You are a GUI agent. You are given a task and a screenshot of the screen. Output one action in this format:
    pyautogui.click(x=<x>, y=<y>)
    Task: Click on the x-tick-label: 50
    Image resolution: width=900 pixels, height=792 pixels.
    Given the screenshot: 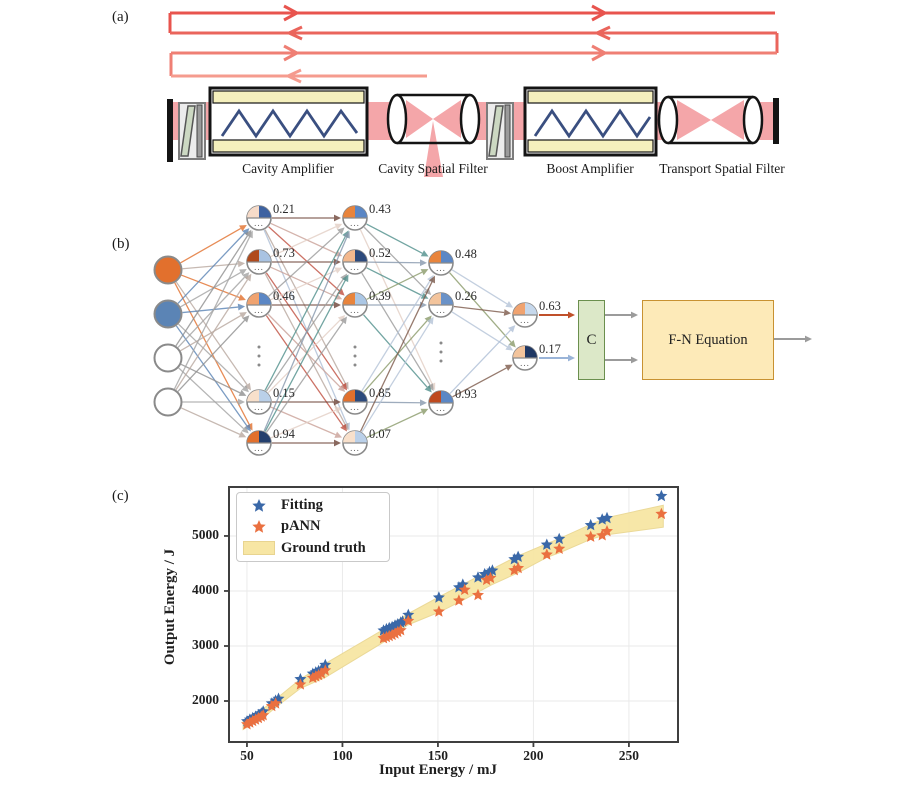 What is the action you would take?
    pyautogui.click(x=247, y=755)
    